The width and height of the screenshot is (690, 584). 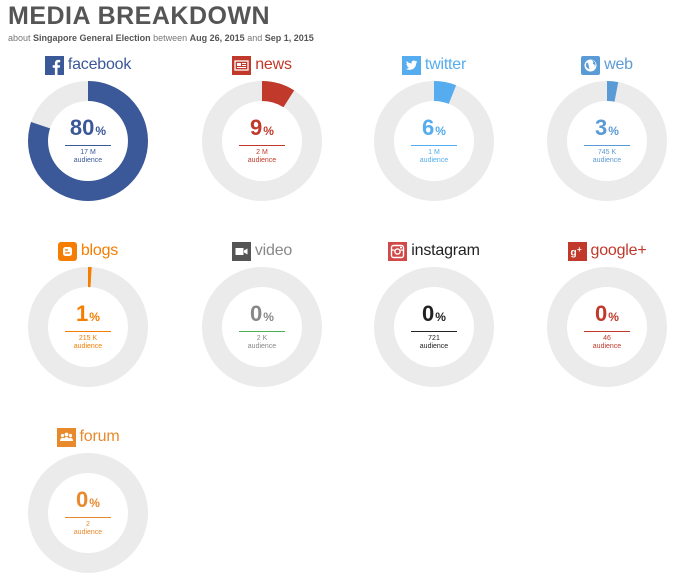 I want to click on media-card-googleplus: g + google+ 0% 46 audience, so click(x=607, y=316).